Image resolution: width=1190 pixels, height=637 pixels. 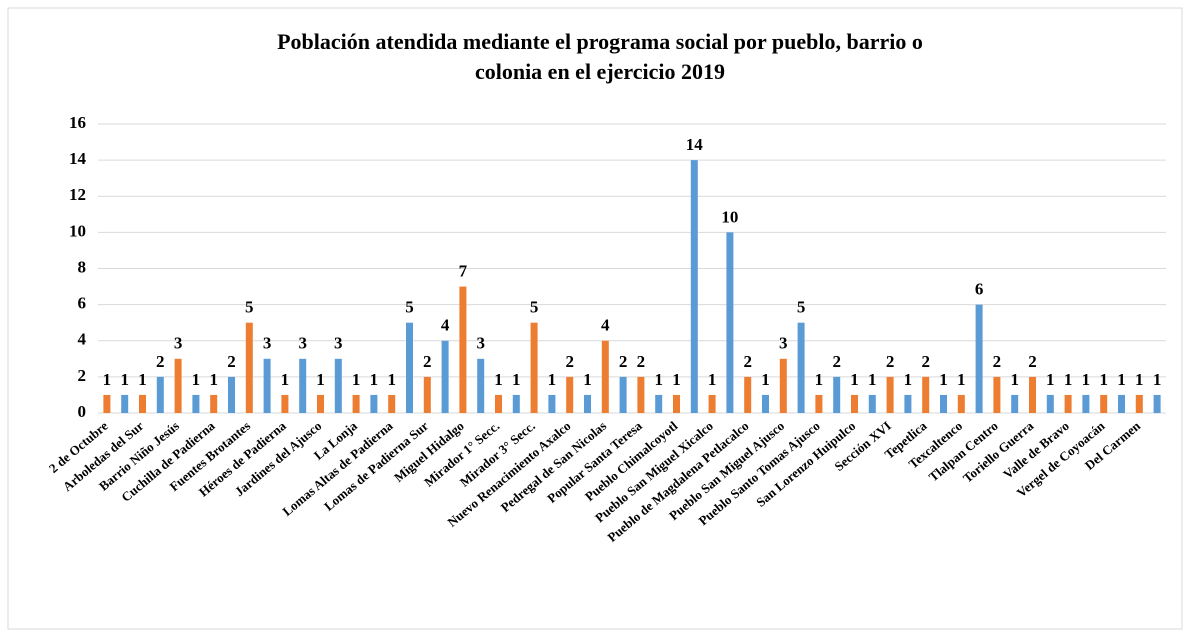 What do you see at coordinates (78, 158) in the screenshot?
I see `y-tick-label: 14` at bounding box center [78, 158].